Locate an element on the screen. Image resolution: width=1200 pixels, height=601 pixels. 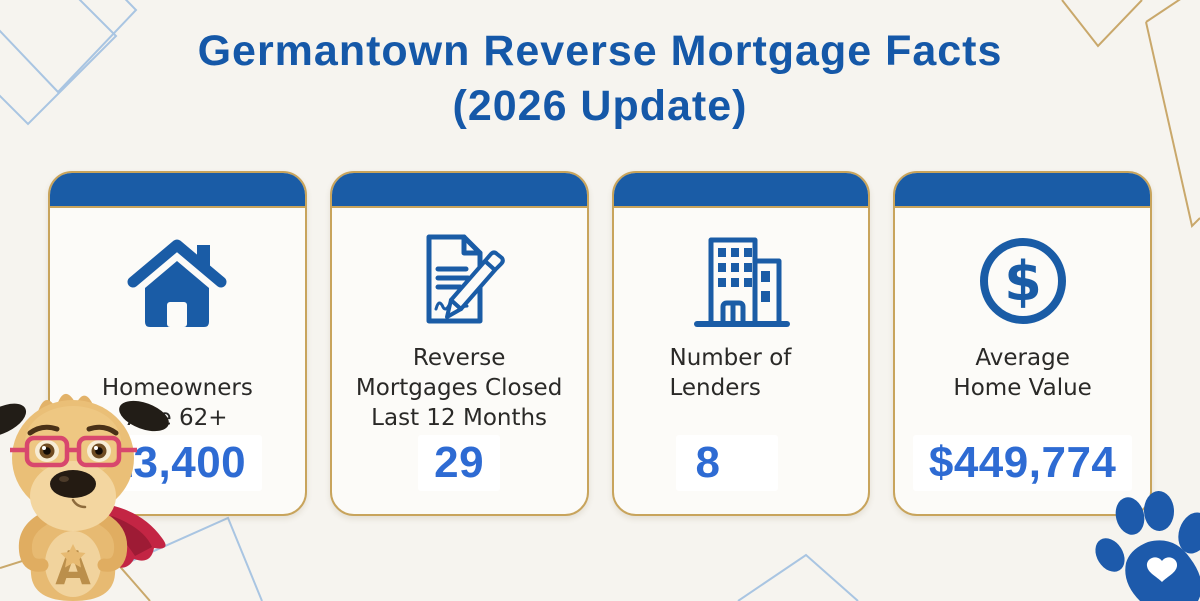
label-line: Reverse is located at coordinates (459, 358).